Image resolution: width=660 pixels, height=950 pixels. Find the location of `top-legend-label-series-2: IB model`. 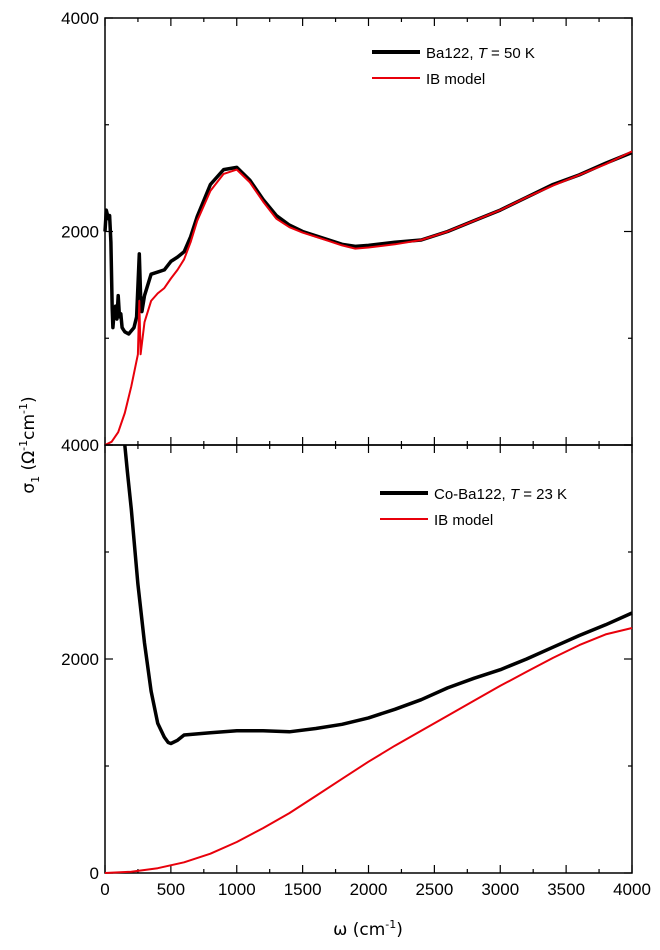

top-legend-label-series-2: IB model is located at coordinates (455, 79).